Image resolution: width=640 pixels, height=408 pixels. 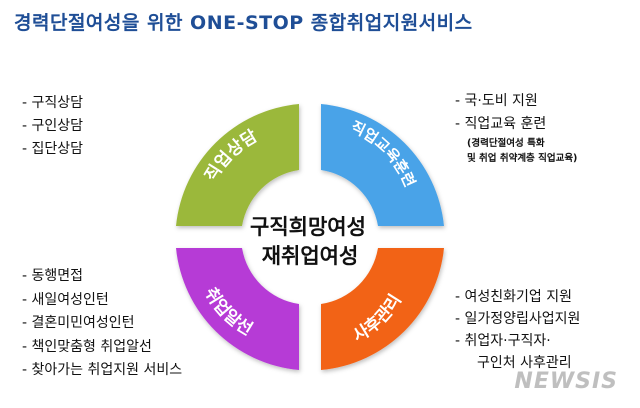 I want to click on list-item: - 책인맞춤형 취업알선, so click(x=87, y=346).